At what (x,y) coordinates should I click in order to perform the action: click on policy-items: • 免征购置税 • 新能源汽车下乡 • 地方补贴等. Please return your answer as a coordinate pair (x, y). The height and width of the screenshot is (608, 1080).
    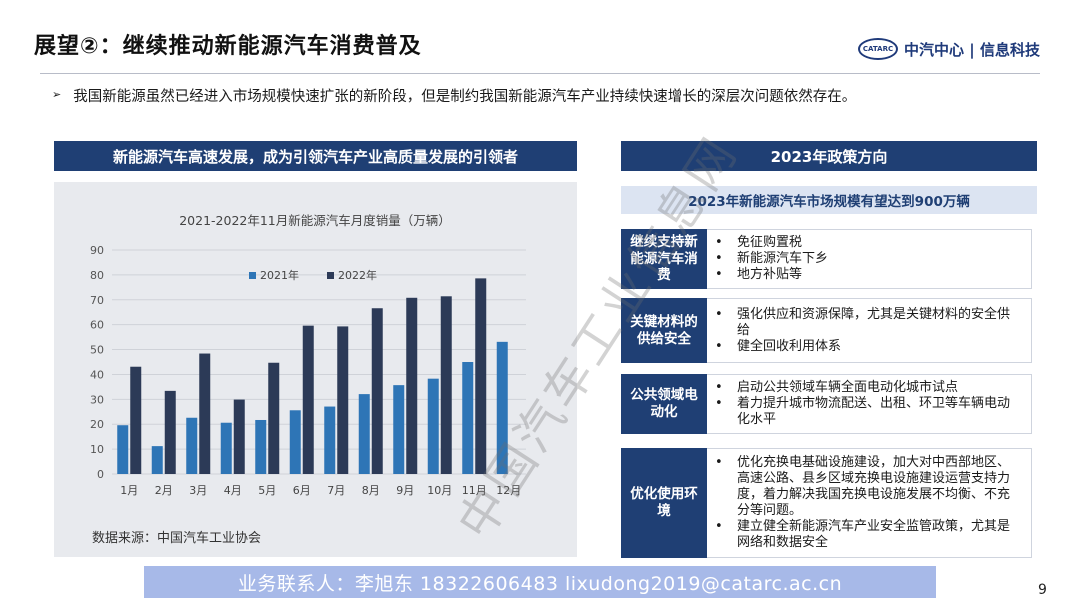
    Looking at the image, I should click on (869, 259).